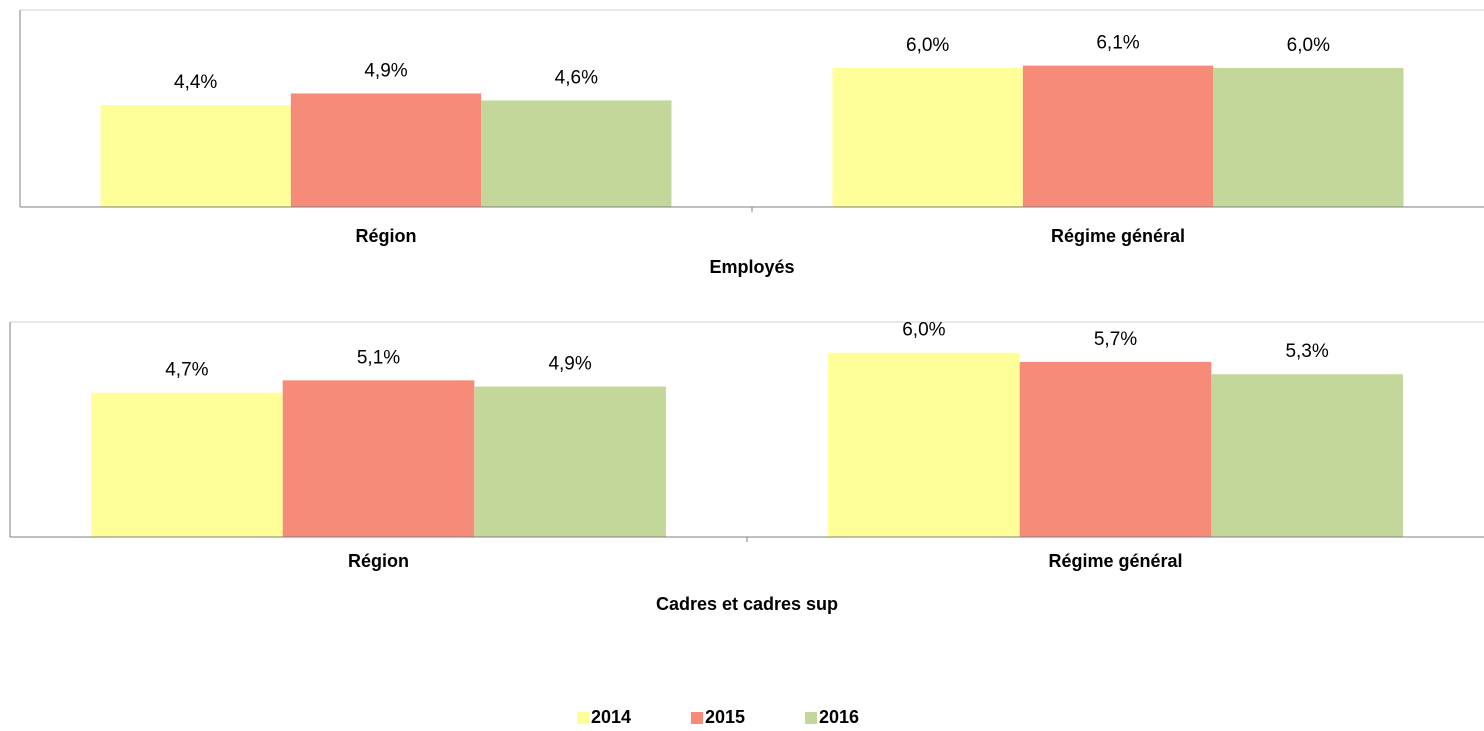 This screenshot has width=1484, height=731. I want to click on data-label: 5,3%, so click(1306, 351).